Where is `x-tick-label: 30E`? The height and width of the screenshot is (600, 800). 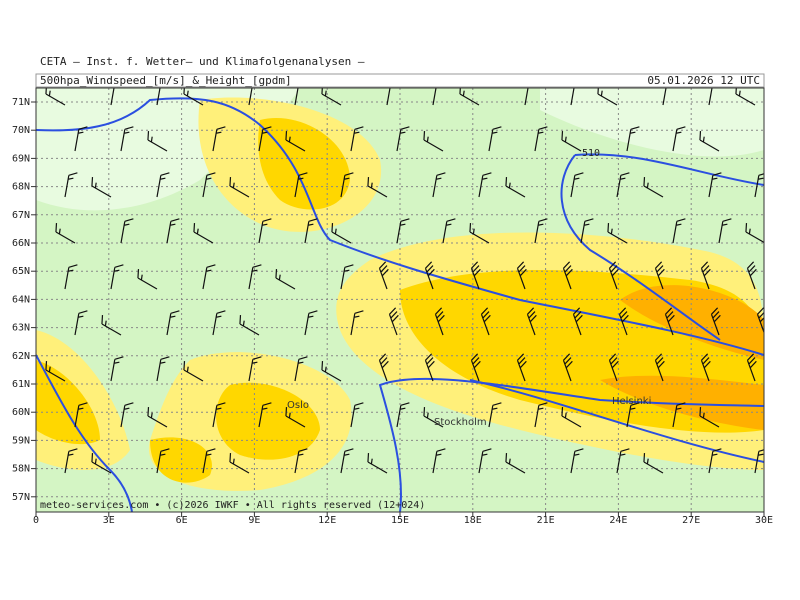 x-tick-label: 30E is located at coordinates (764, 520).